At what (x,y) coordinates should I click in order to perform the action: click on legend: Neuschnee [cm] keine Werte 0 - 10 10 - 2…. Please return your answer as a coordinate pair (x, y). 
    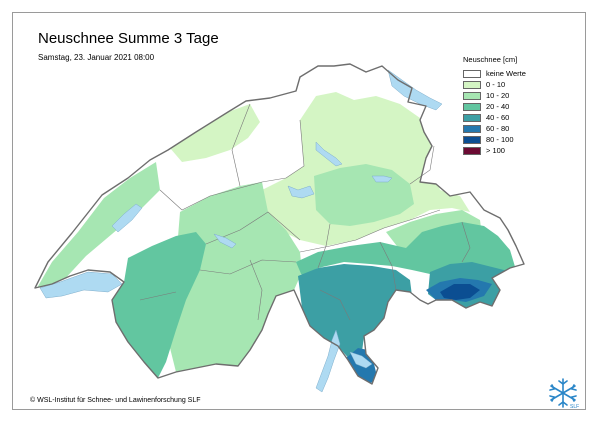
    Looking at the image, I should click on (494, 105).